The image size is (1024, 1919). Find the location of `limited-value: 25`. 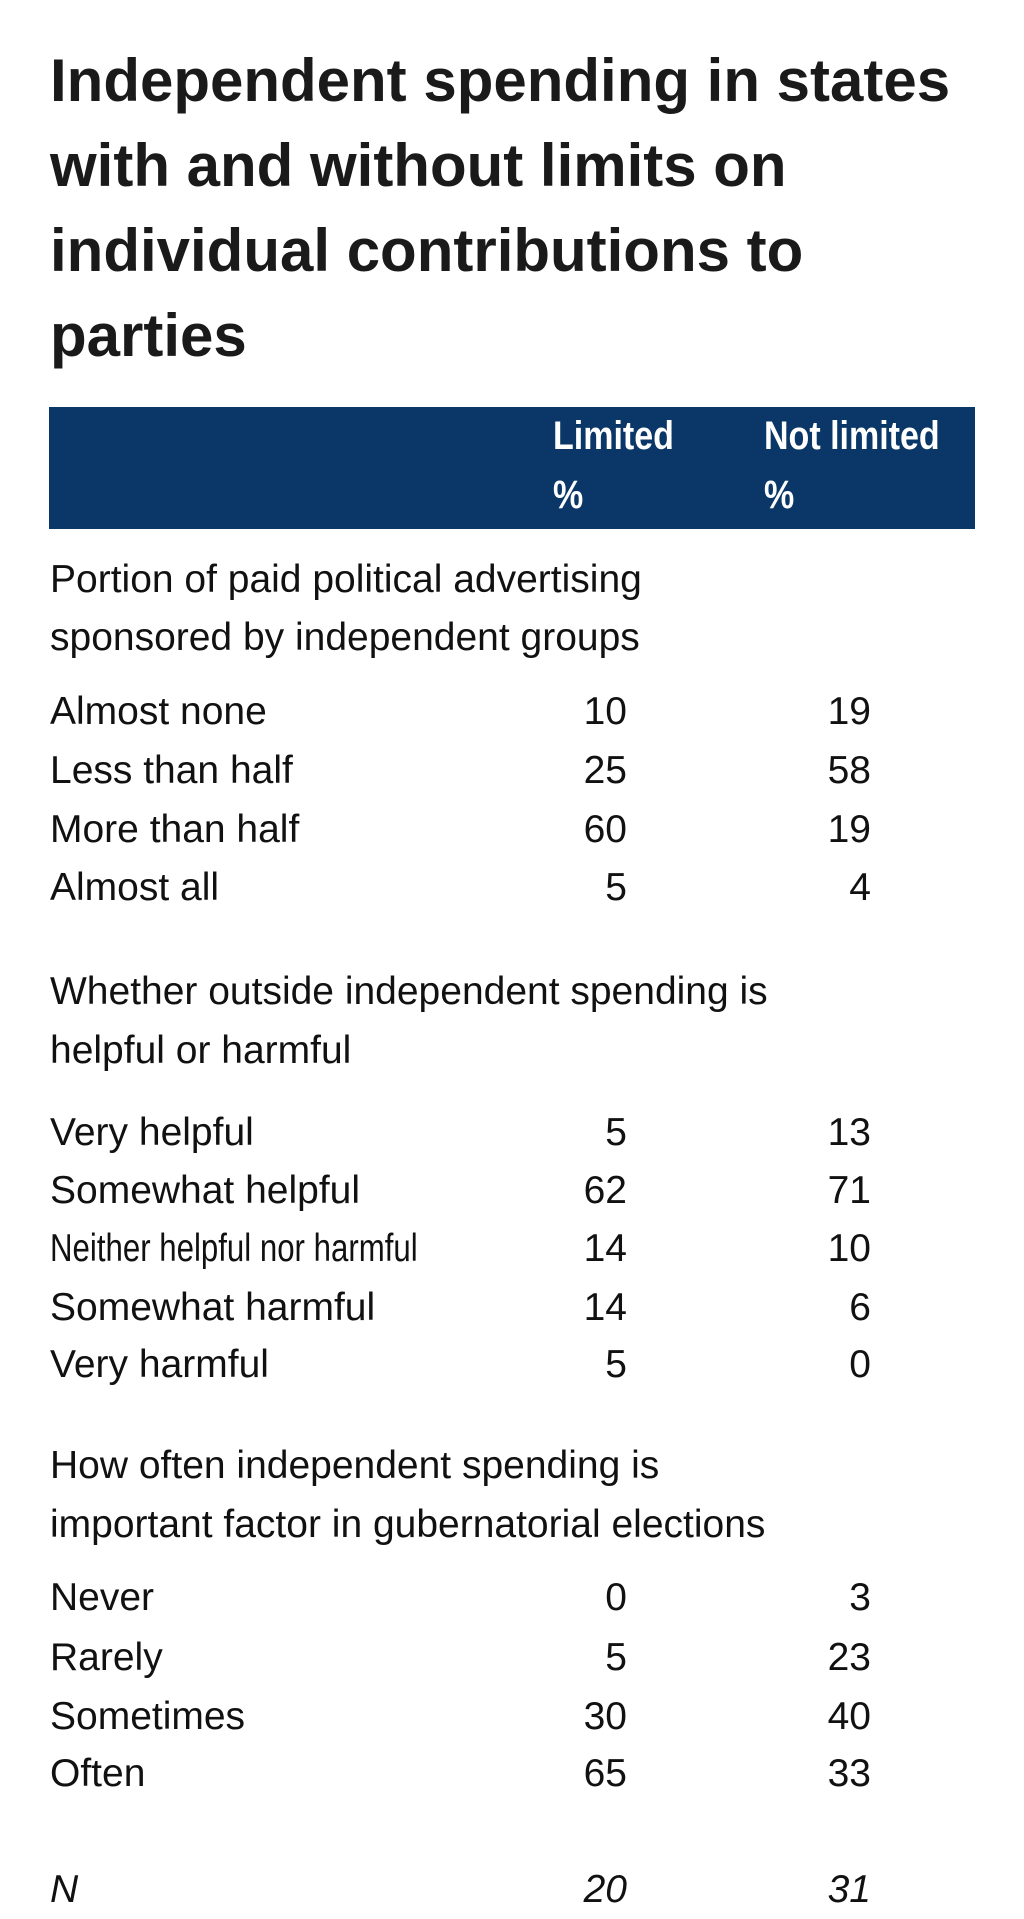

limited-value: 25 is located at coordinates (605, 770).